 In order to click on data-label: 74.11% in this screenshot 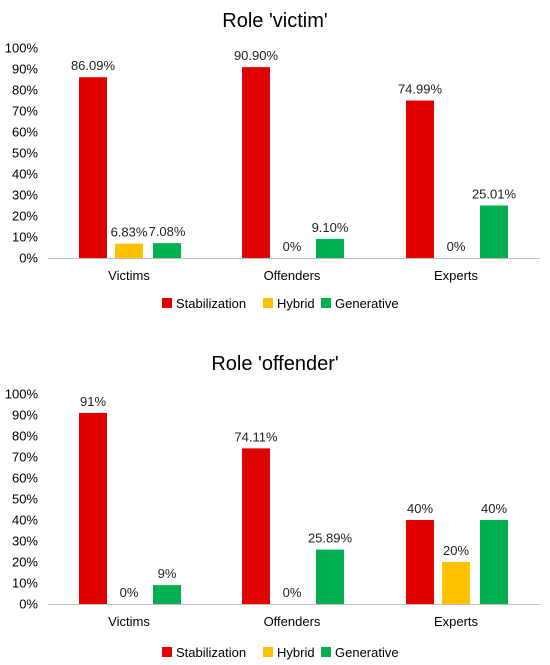, I will do `click(256, 436)`.